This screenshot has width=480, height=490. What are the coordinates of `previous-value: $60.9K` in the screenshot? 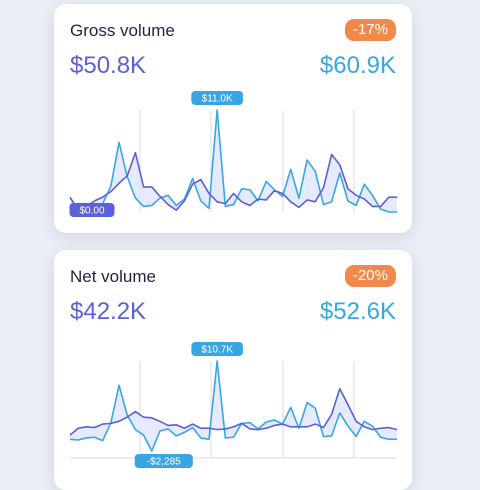 It's located at (357, 65).